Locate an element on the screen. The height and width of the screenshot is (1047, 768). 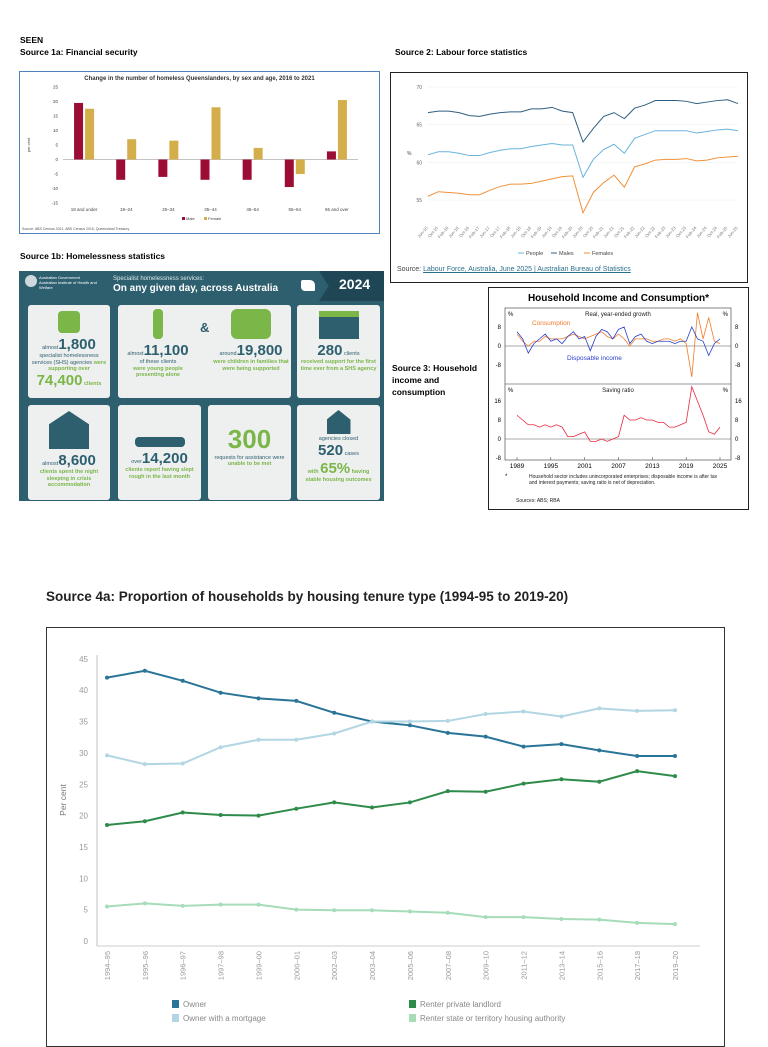
y-axis-label: per cent is located at coordinates (28, 144).